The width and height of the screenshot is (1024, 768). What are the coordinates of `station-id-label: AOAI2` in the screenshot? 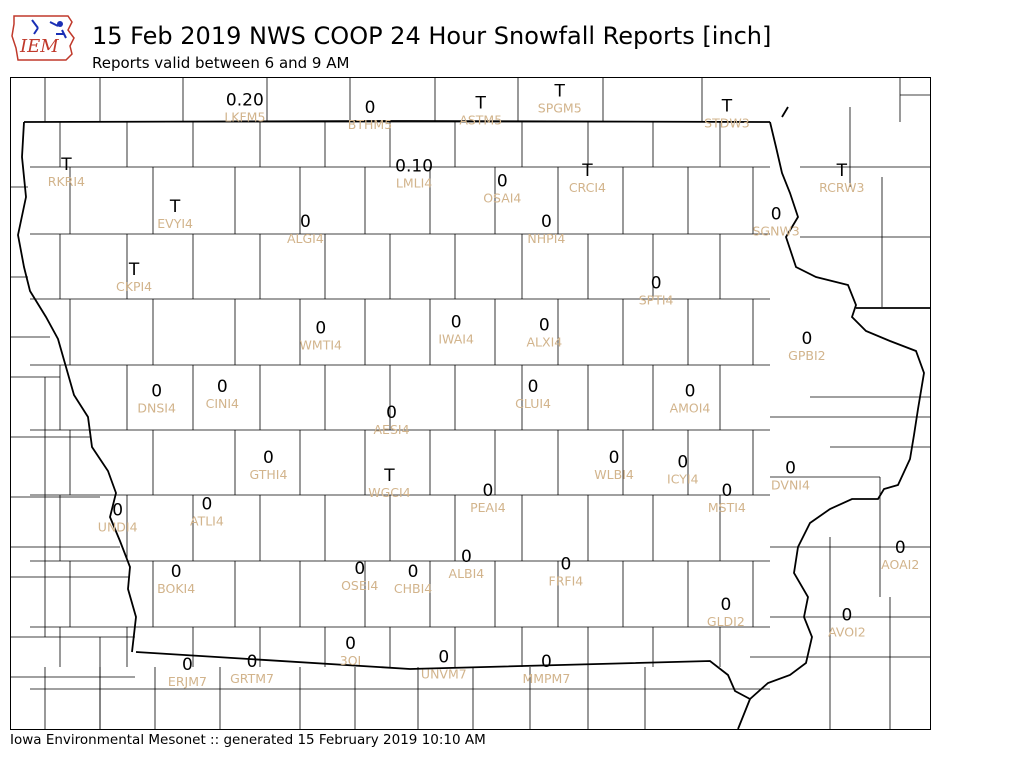 It's located at (900, 564).